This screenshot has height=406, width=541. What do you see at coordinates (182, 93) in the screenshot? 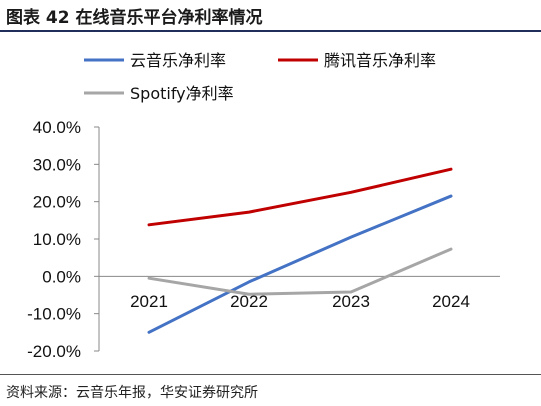
I see `legend-label-3: Spotify净利率` at bounding box center [182, 93].